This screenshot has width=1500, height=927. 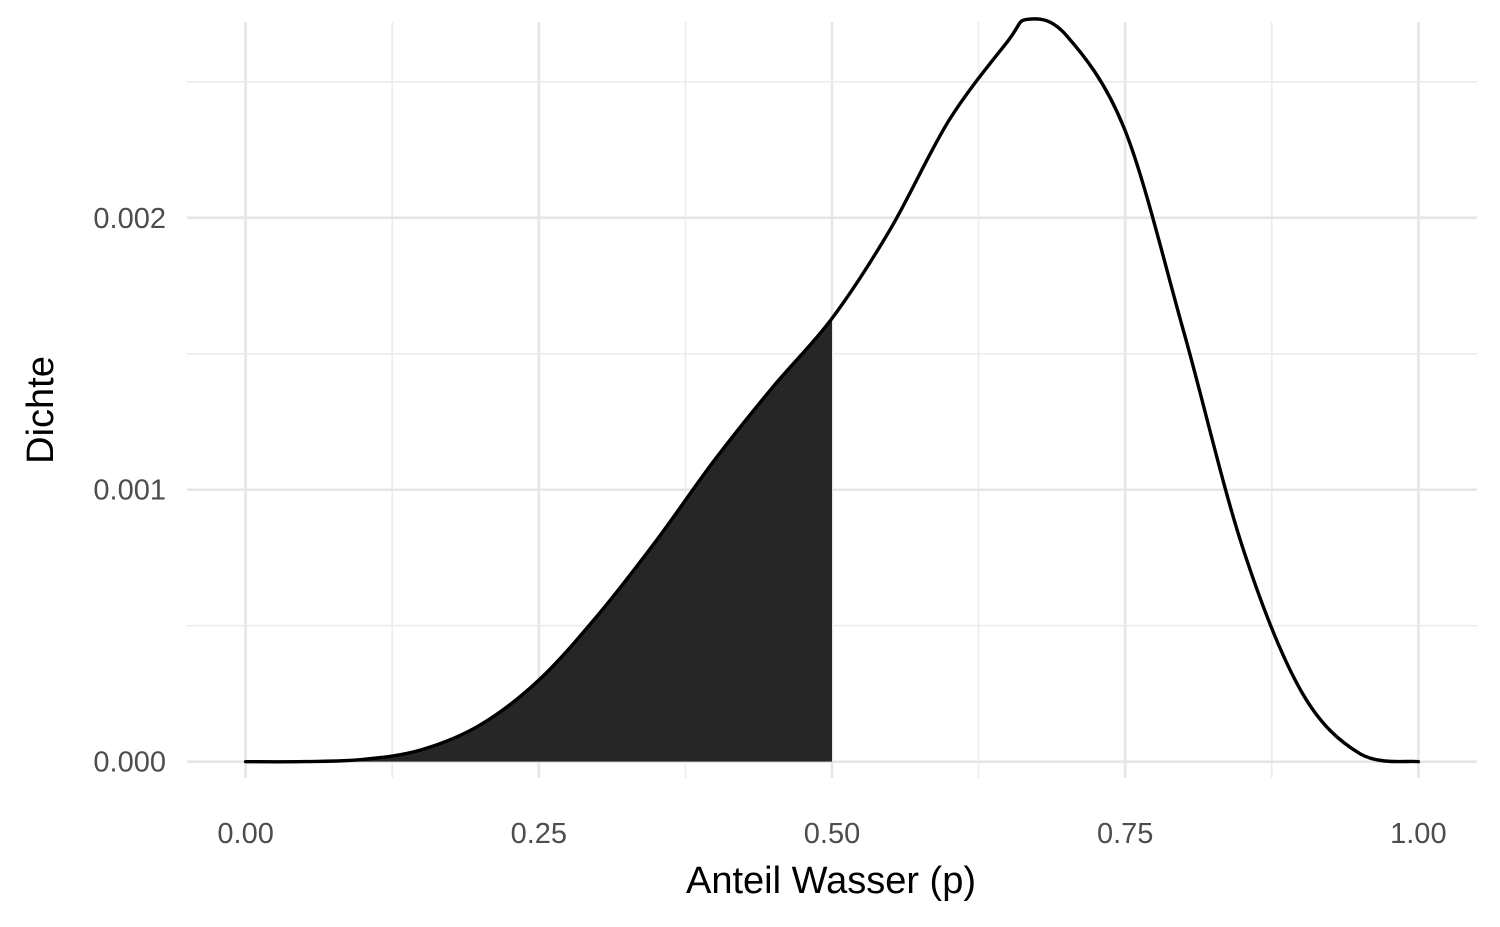 What do you see at coordinates (129, 763) in the screenshot?
I see `y-tick-label: 0.000` at bounding box center [129, 763].